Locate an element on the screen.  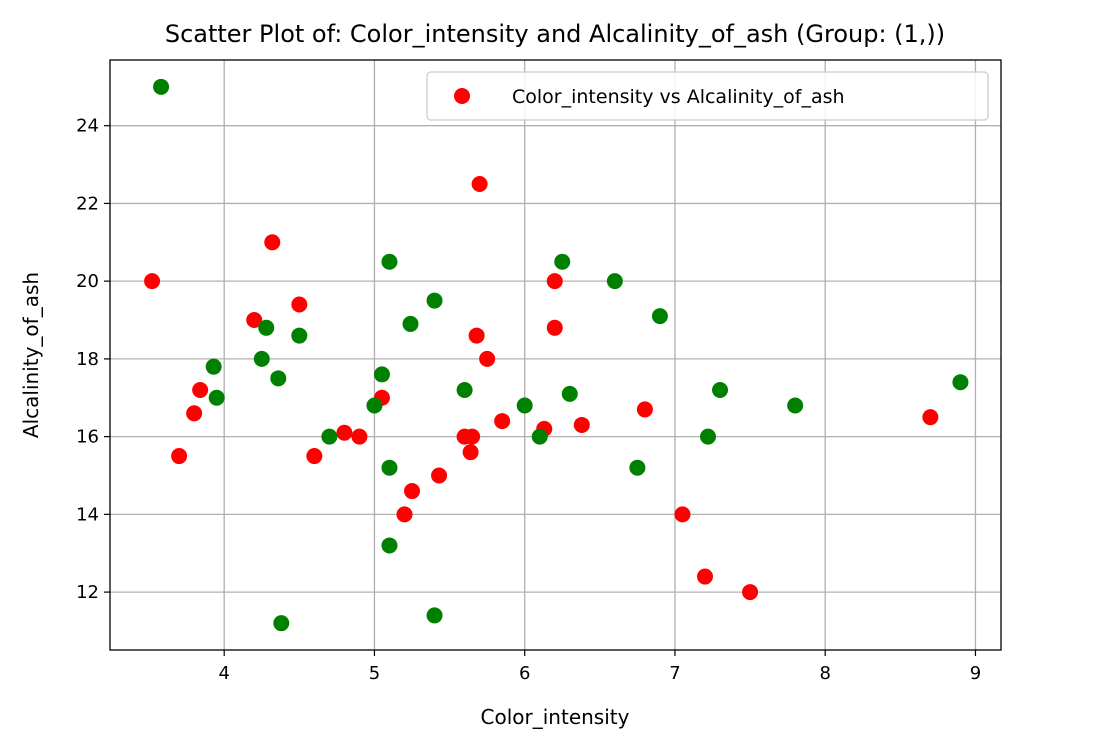
legend: Color_intensity vs Alcalinity_of_ash is located at coordinates (707, 96).